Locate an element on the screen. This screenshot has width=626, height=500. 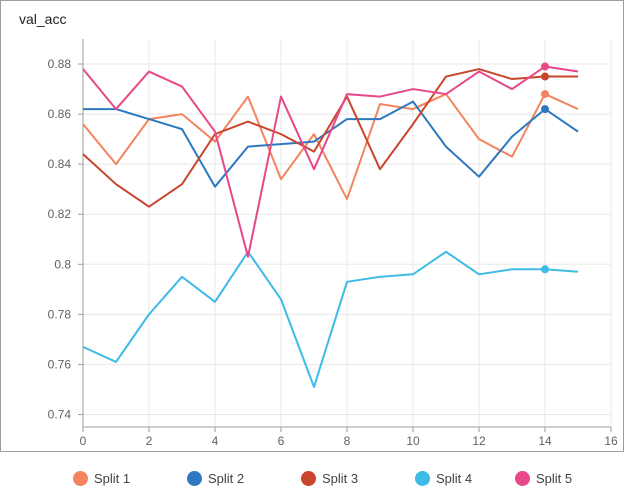
chart-legend: Split 1 Split 2 Split 3 Split 4 Split 5 is located at coordinates (313, 478).